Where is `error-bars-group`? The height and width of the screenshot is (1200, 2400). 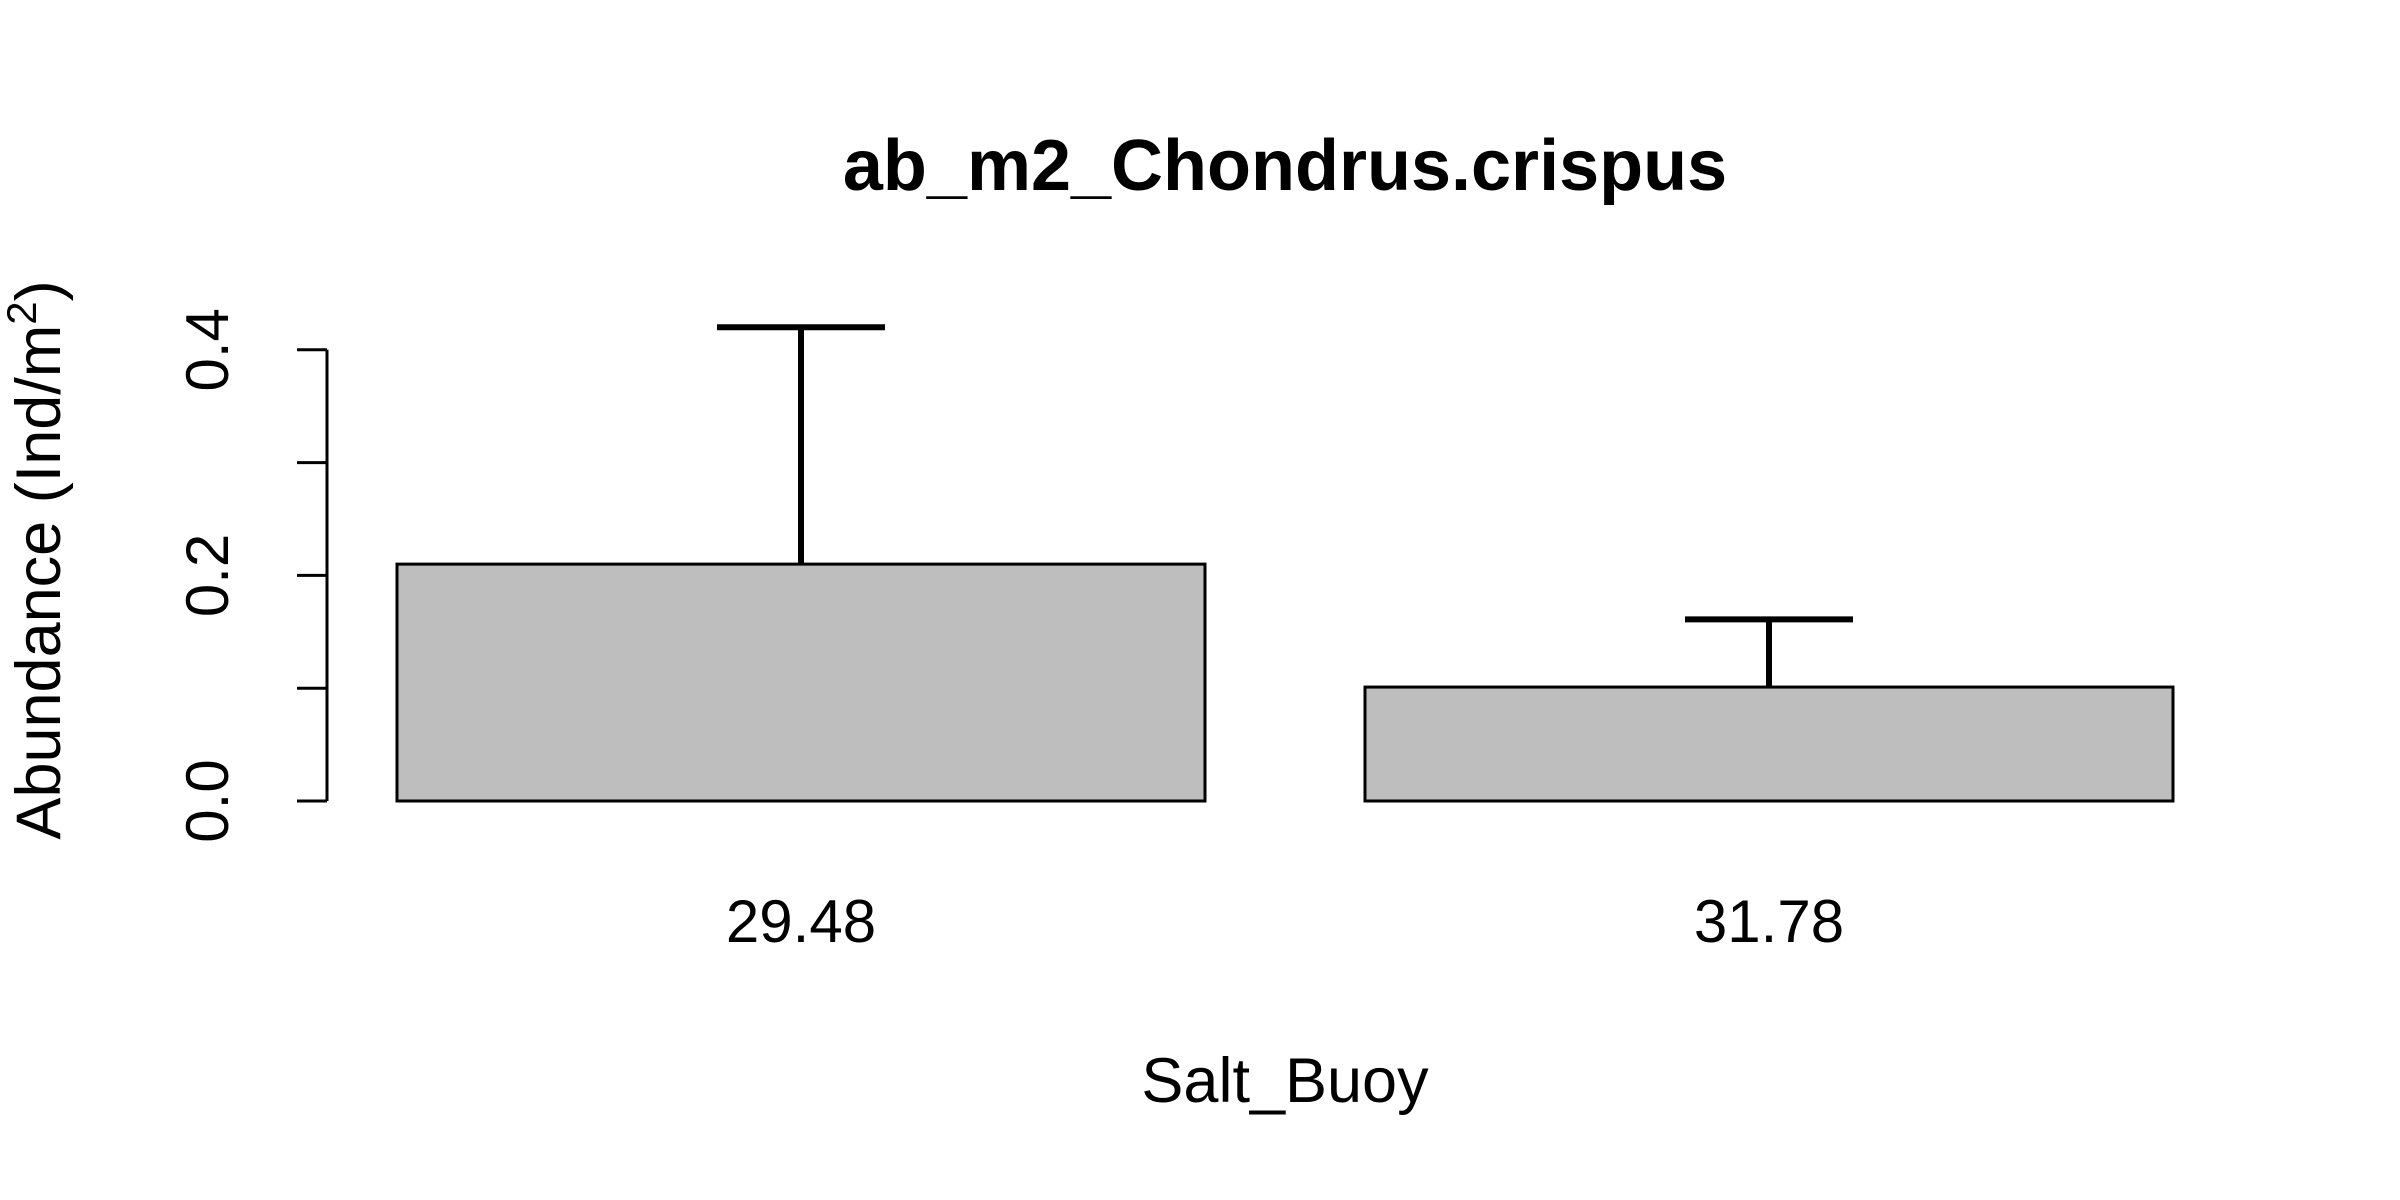 error-bars-group is located at coordinates (1285, 506).